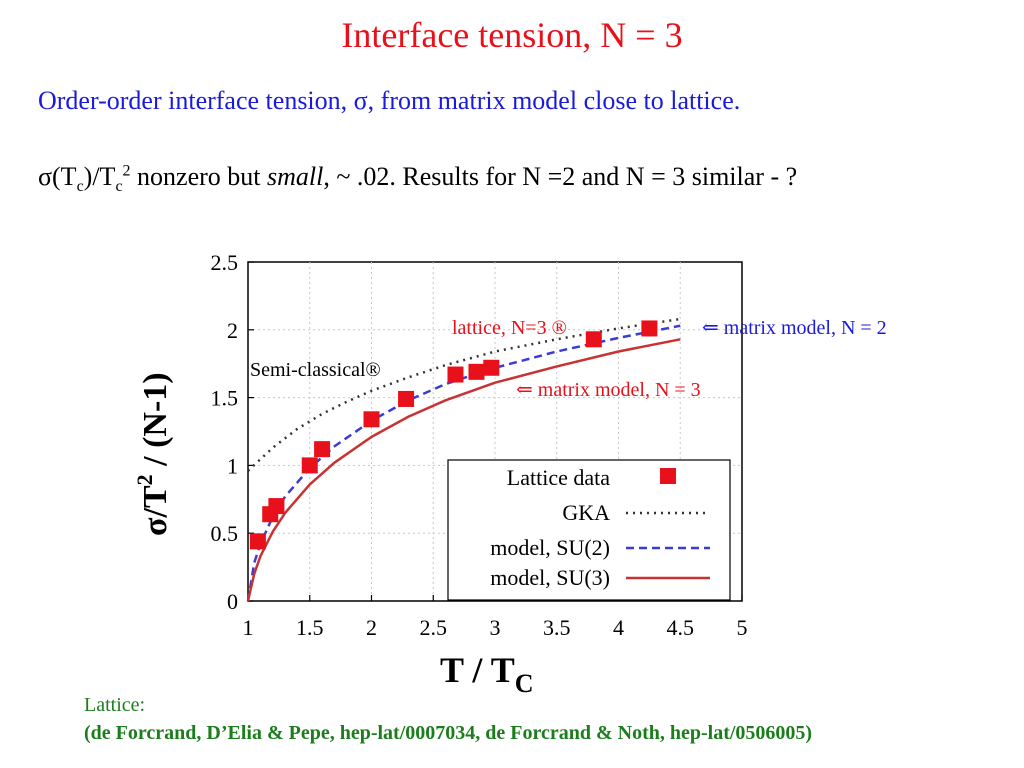 The height and width of the screenshot is (768, 1024). Describe the element at coordinates (248, 627) in the screenshot. I see `x-tick-label: 1` at that location.